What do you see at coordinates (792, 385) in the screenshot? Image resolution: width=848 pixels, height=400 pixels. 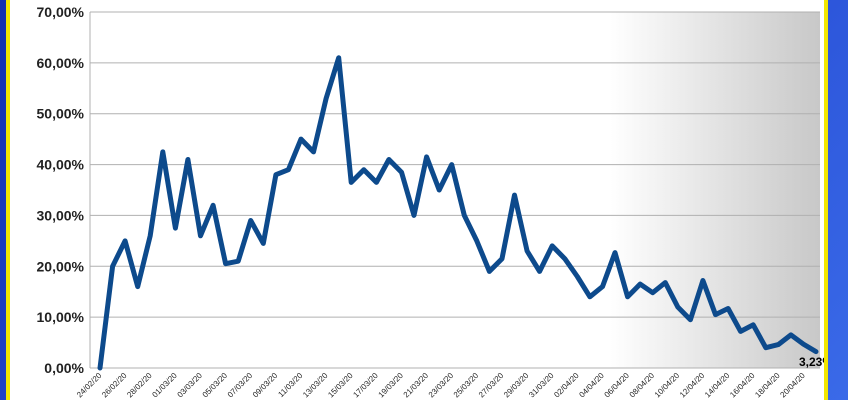 I see `x-tick-label: 20/04/20` at bounding box center [792, 385].